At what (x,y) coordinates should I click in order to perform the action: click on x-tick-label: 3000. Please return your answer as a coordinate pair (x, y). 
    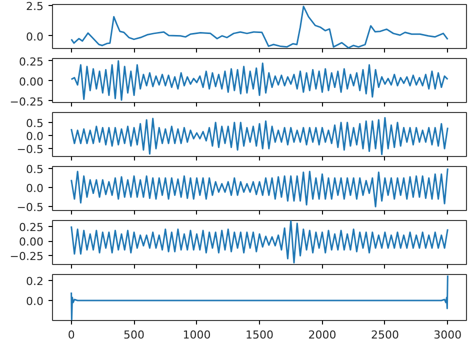
    Looking at the image, I should click on (448, 335).